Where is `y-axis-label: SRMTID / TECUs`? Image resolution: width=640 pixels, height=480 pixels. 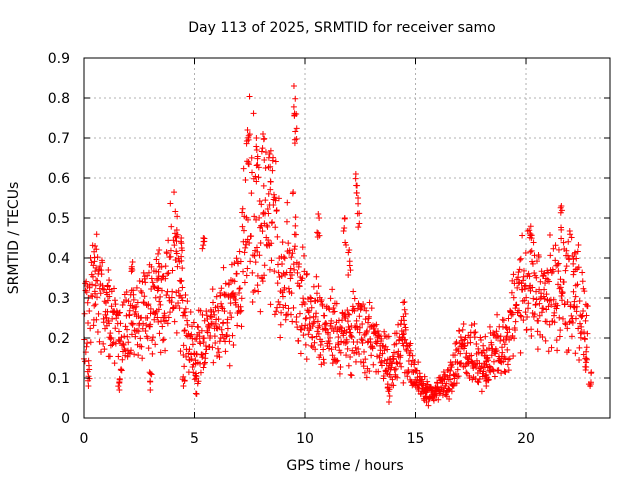 y-axis-label: SRMTID / TECUs is located at coordinates (14, 238).